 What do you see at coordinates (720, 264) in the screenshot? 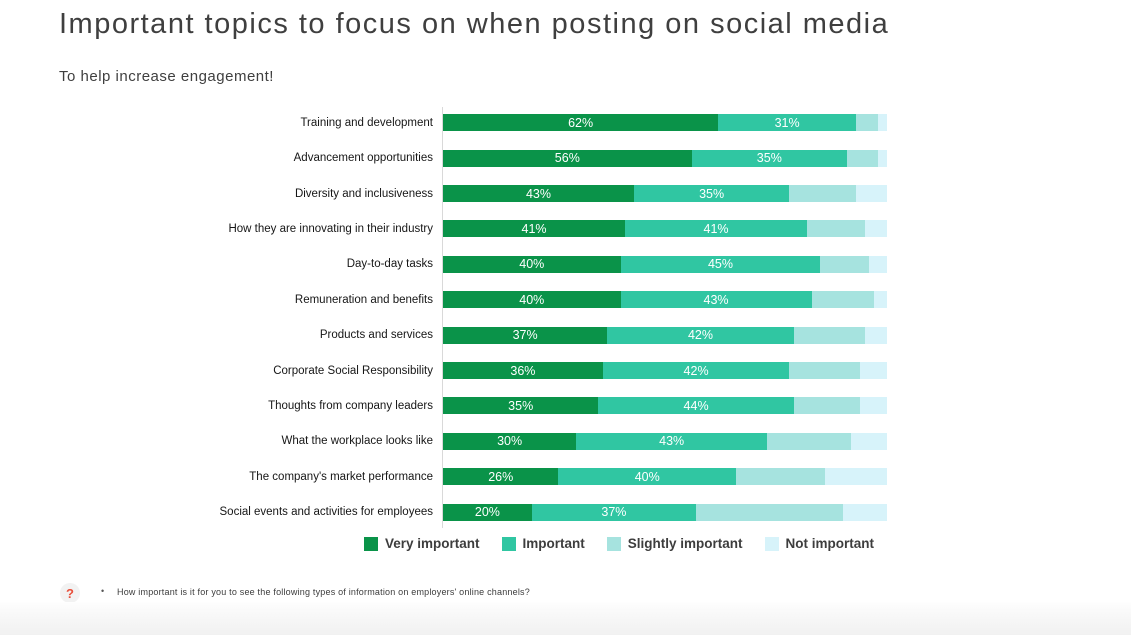
I see `bar-segment-important: 45%` at bounding box center [720, 264].